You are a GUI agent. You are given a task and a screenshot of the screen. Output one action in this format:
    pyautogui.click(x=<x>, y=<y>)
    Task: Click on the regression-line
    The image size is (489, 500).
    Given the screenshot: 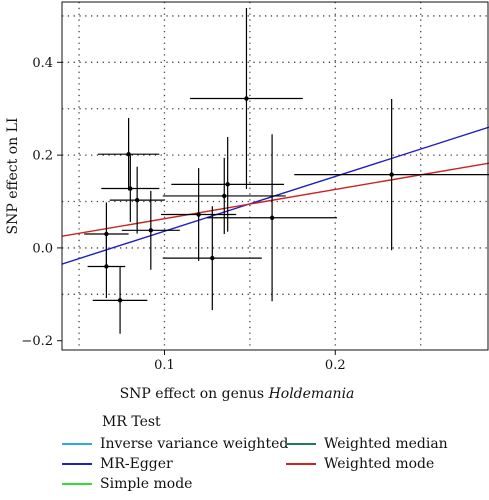 What is the action you would take?
    pyautogui.click(x=275, y=199)
    